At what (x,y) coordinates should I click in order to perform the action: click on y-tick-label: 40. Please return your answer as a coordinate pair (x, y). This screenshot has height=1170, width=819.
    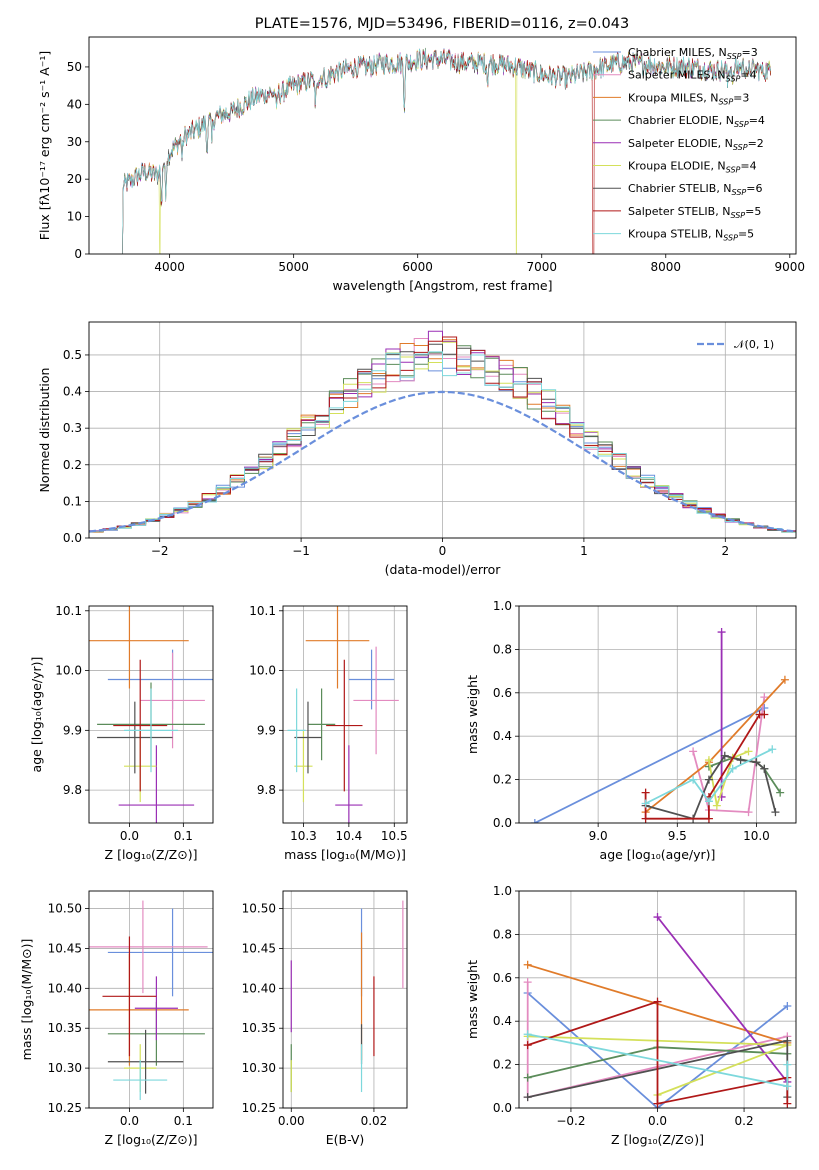
    Looking at the image, I should click on (74, 104).